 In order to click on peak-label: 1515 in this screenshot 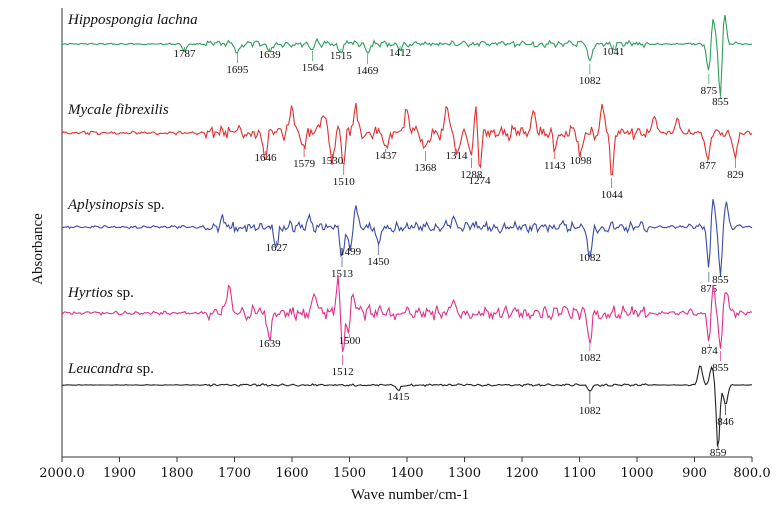, I will do `click(341, 56)`.